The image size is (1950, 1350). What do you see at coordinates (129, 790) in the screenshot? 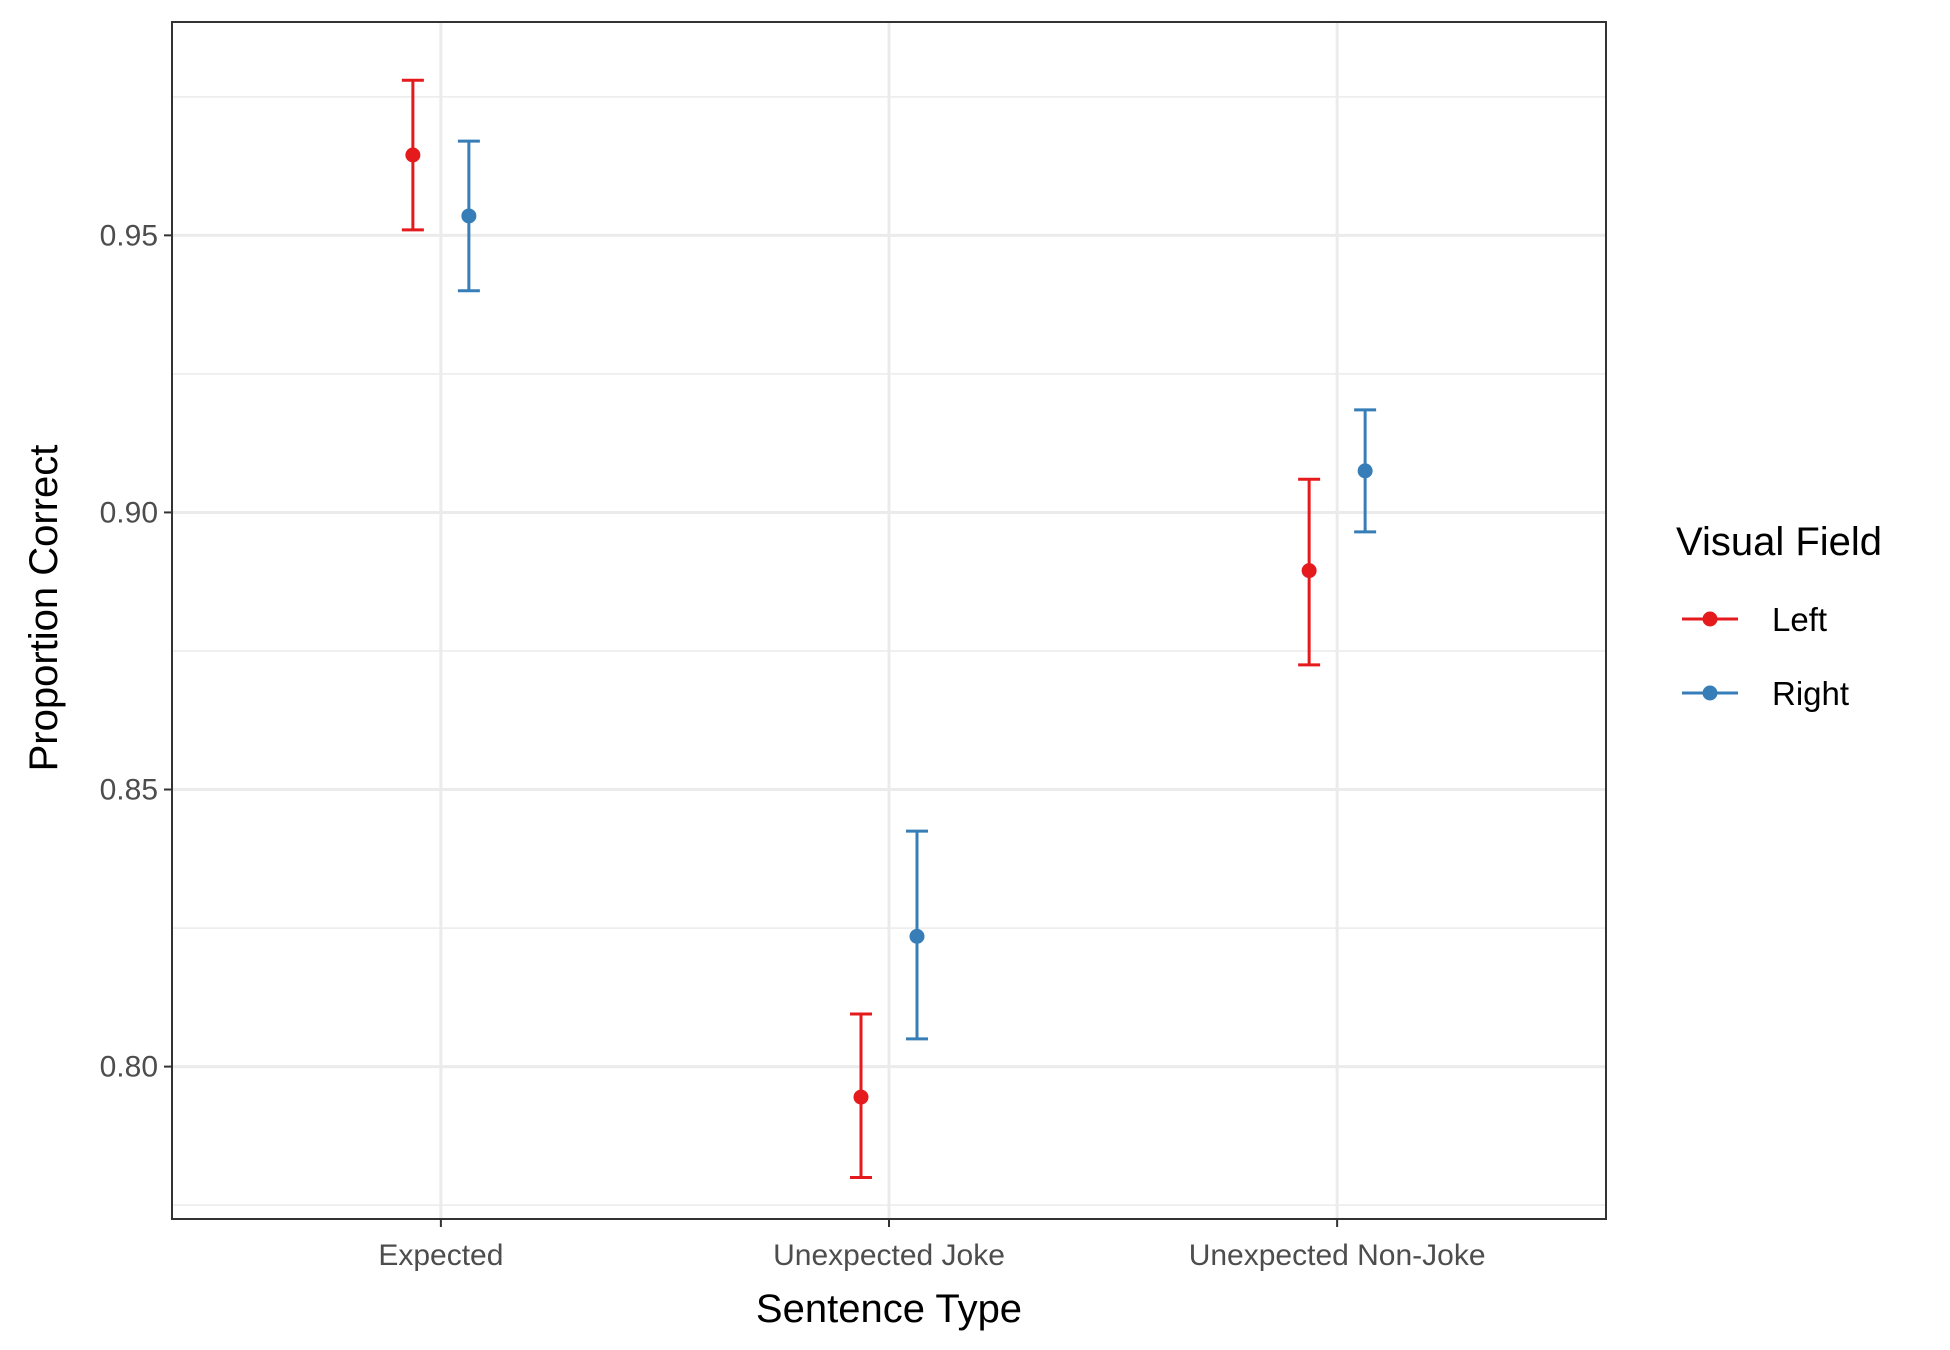
I see `y-tick-label: 0.85` at bounding box center [129, 790].